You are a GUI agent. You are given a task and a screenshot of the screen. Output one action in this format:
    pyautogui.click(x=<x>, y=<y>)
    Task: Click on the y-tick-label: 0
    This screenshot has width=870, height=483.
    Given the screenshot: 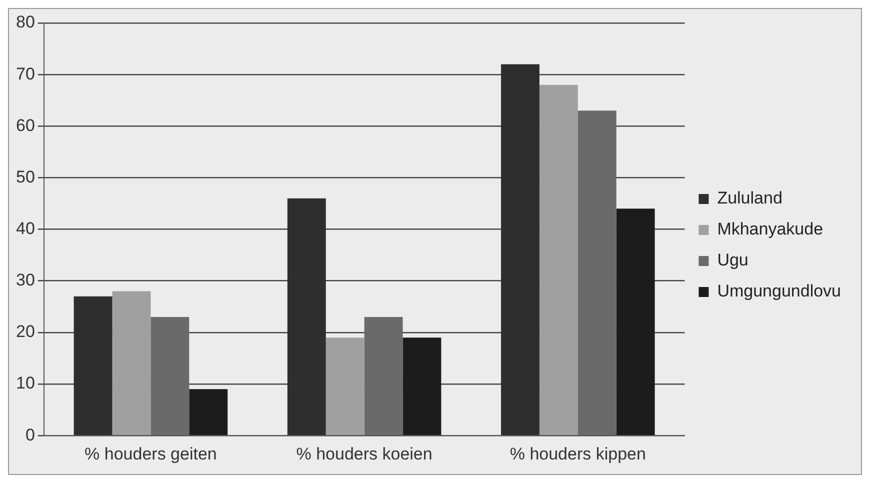 What is the action you would take?
    pyautogui.click(x=30, y=434)
    